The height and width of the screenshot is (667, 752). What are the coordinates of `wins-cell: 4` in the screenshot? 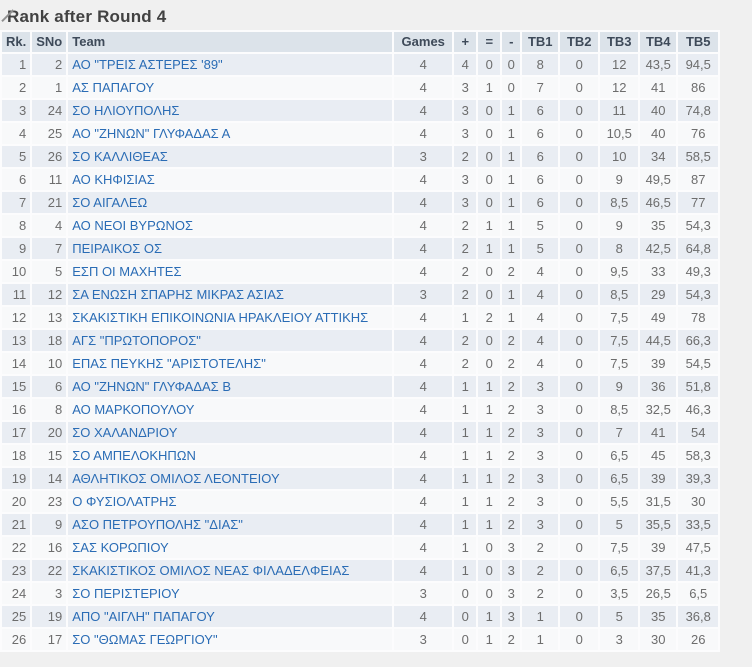 It's located at (465, 64).